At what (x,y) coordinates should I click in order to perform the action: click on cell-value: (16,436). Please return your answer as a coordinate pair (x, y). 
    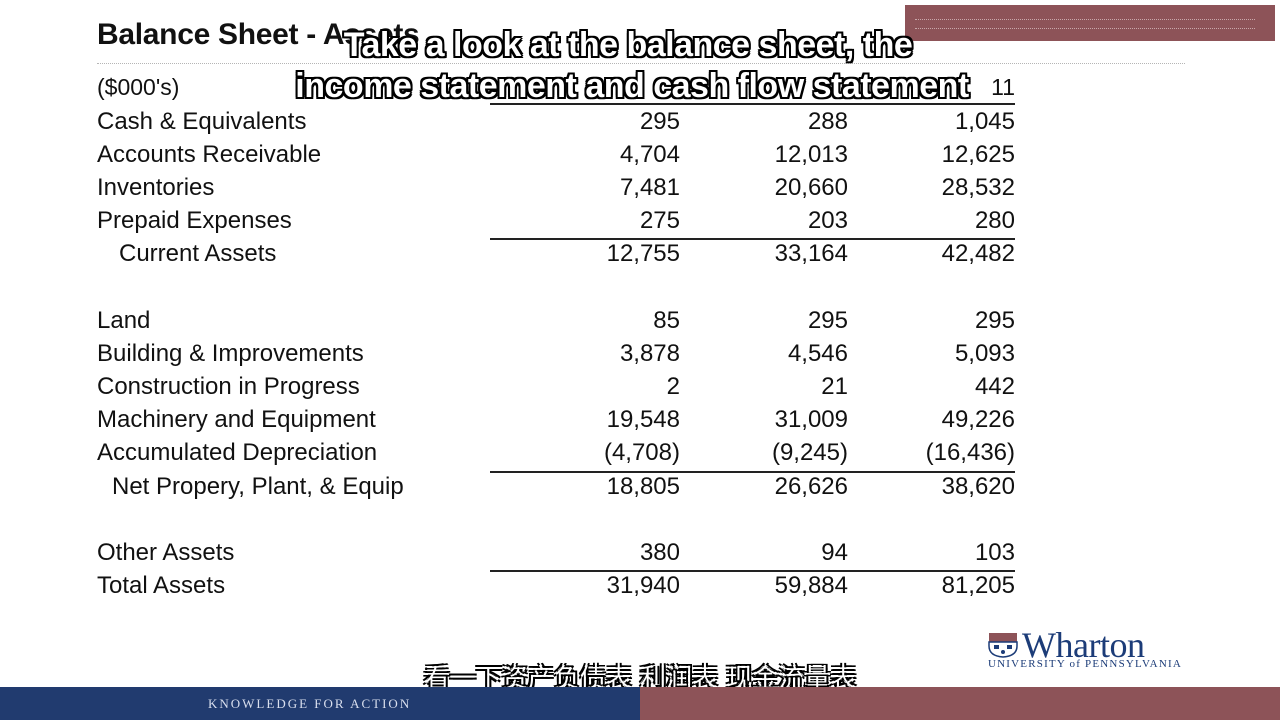
    Looking at the image, I should click on (970, 452).